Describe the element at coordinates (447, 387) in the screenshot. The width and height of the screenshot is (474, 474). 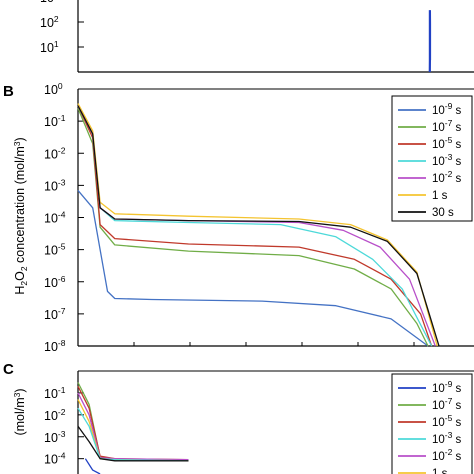
I see `panel-c-legend-label: 10-9 s` at that location.